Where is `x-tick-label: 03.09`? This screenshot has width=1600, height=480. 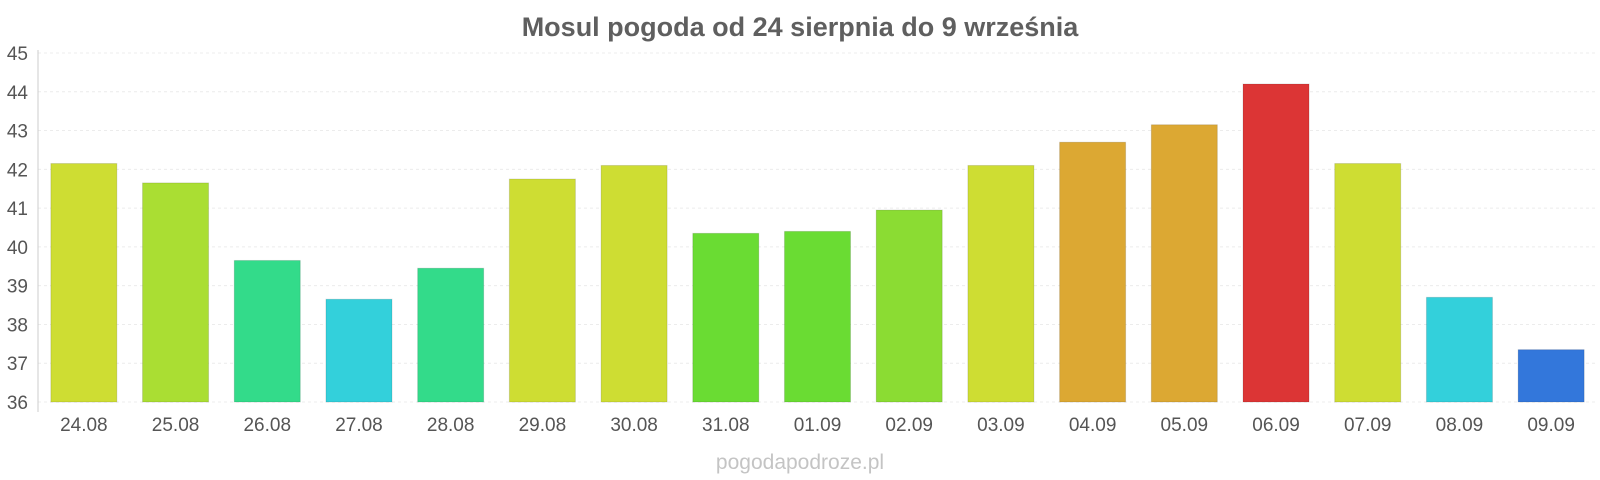
x-tick-label: 03.09 is located at coordinates (1001, 425).